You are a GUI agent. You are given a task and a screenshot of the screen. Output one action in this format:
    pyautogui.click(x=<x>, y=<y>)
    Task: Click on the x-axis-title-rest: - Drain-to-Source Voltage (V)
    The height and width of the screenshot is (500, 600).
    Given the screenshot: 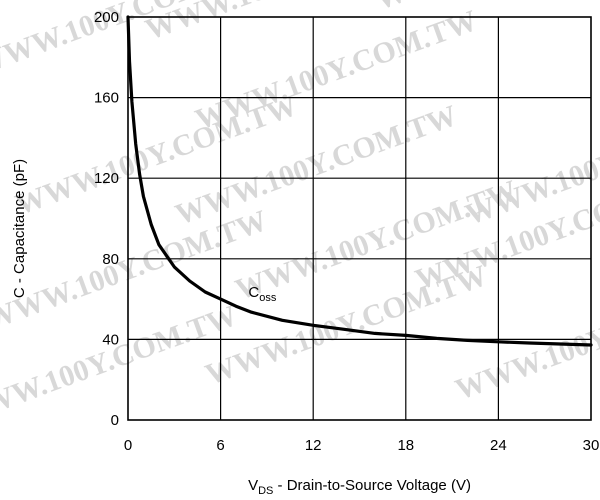 What is the action you would take?
    pyautogui.click(x=372, y=485)
    